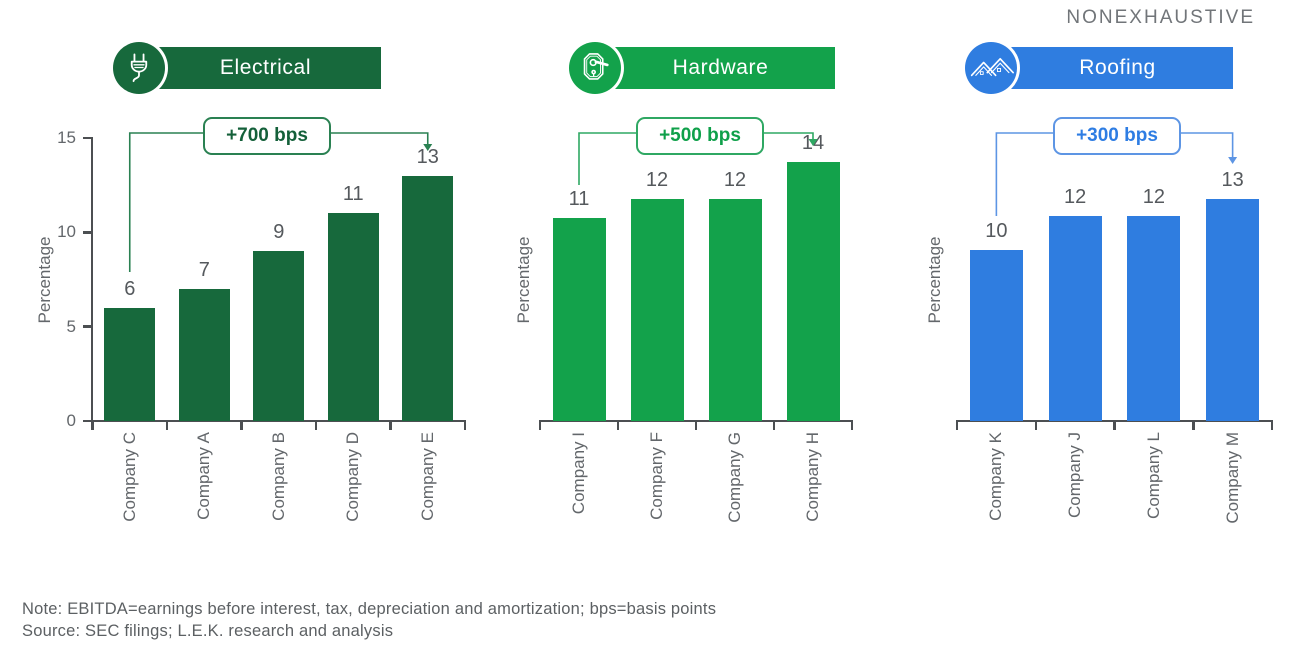 The image size is (1300, 656). Describe the element at coordinates (1153, 475) in the screenshot. I see `x-tick-label: Company L` at that location.